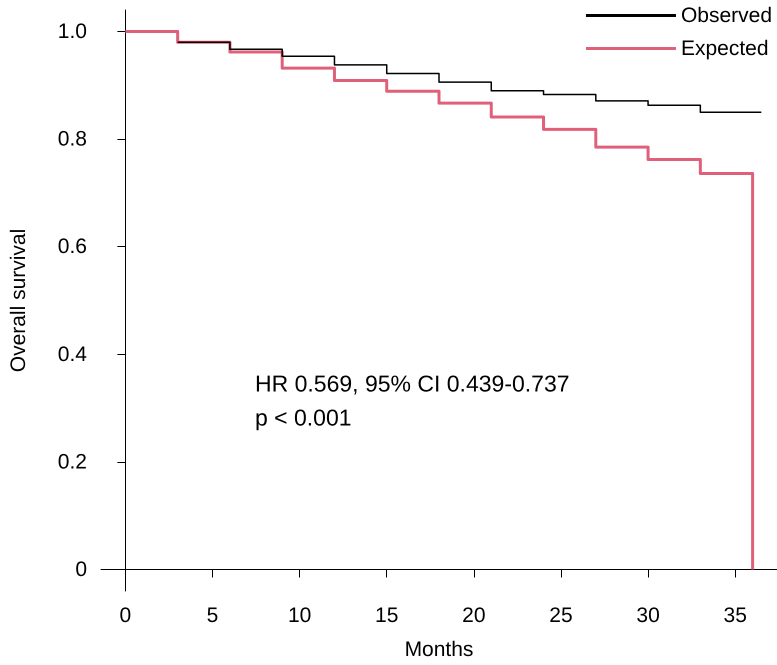 This screenshot has height=665, width=777. I want to click on x-axis-title: Months, so click(439, 649).